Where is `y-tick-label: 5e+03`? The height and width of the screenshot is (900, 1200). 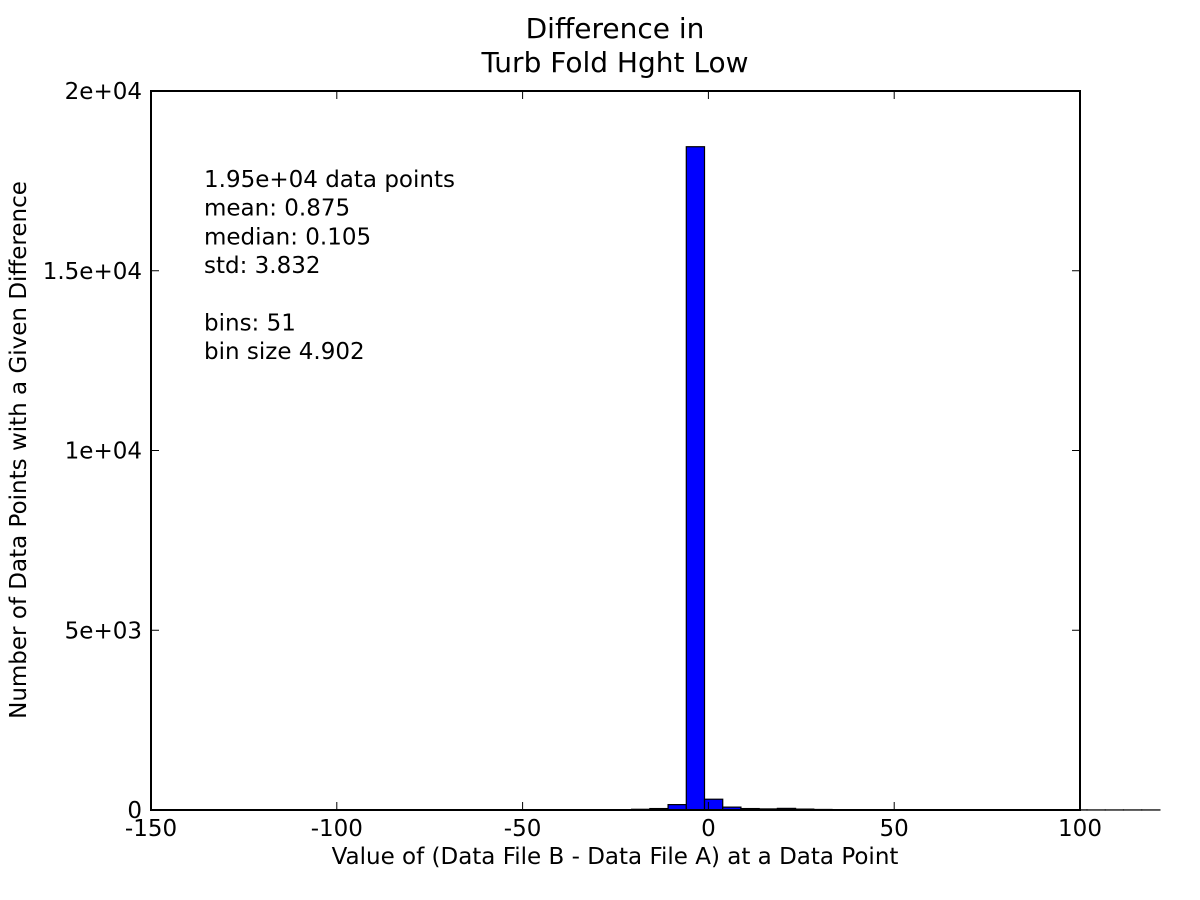 y-tick-label: 5e+03 is located at coordinates (103, 631).